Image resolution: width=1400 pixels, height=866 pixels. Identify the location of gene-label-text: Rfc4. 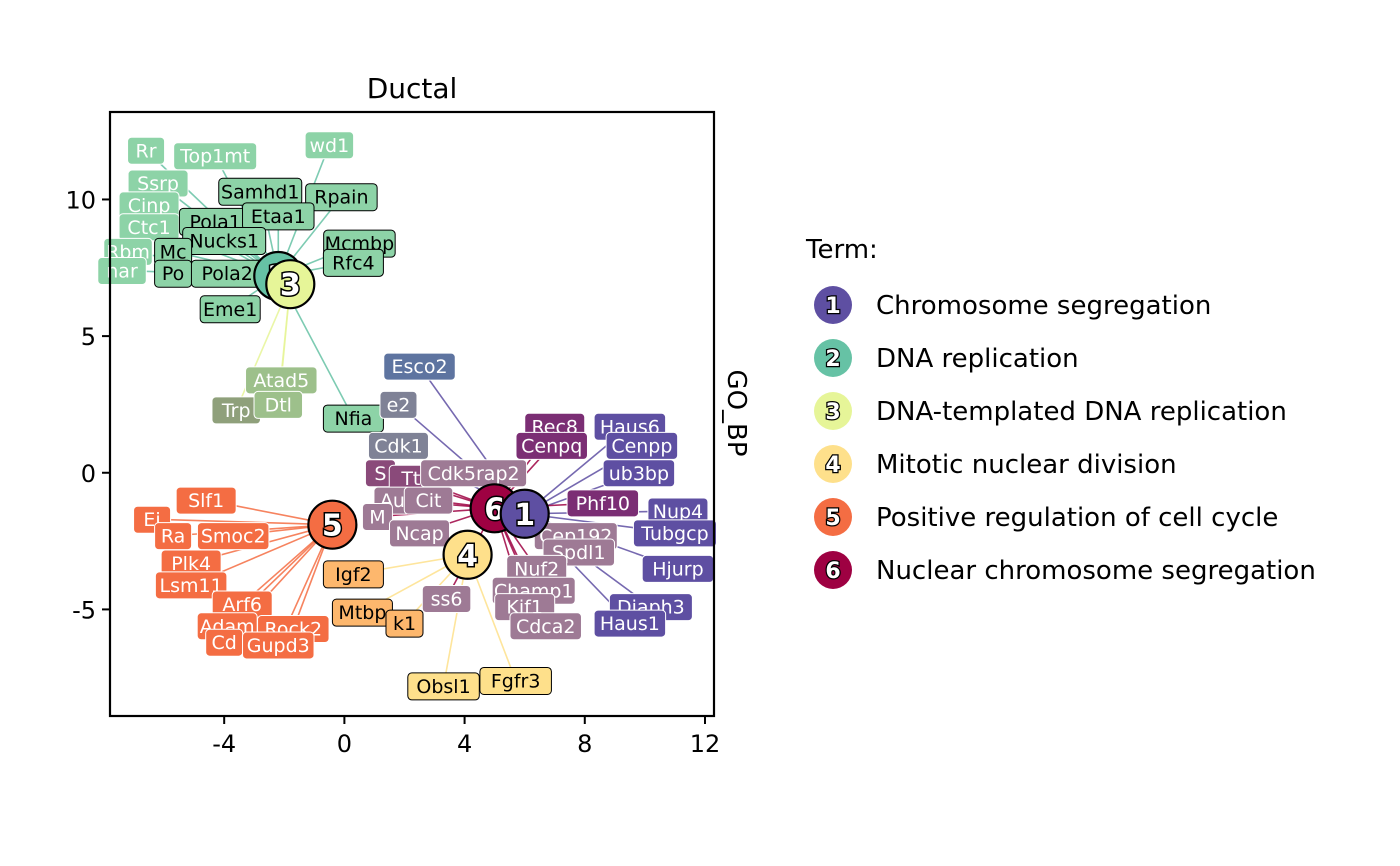
(353, 263).